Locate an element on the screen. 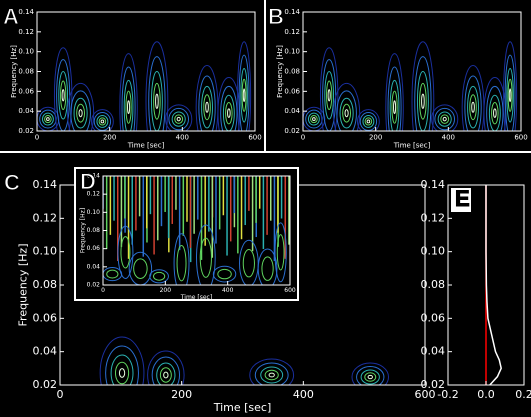 Image resolution: width=531 pixels, height=417 pixels. panel-label-box is located at coordinates (461, 200).